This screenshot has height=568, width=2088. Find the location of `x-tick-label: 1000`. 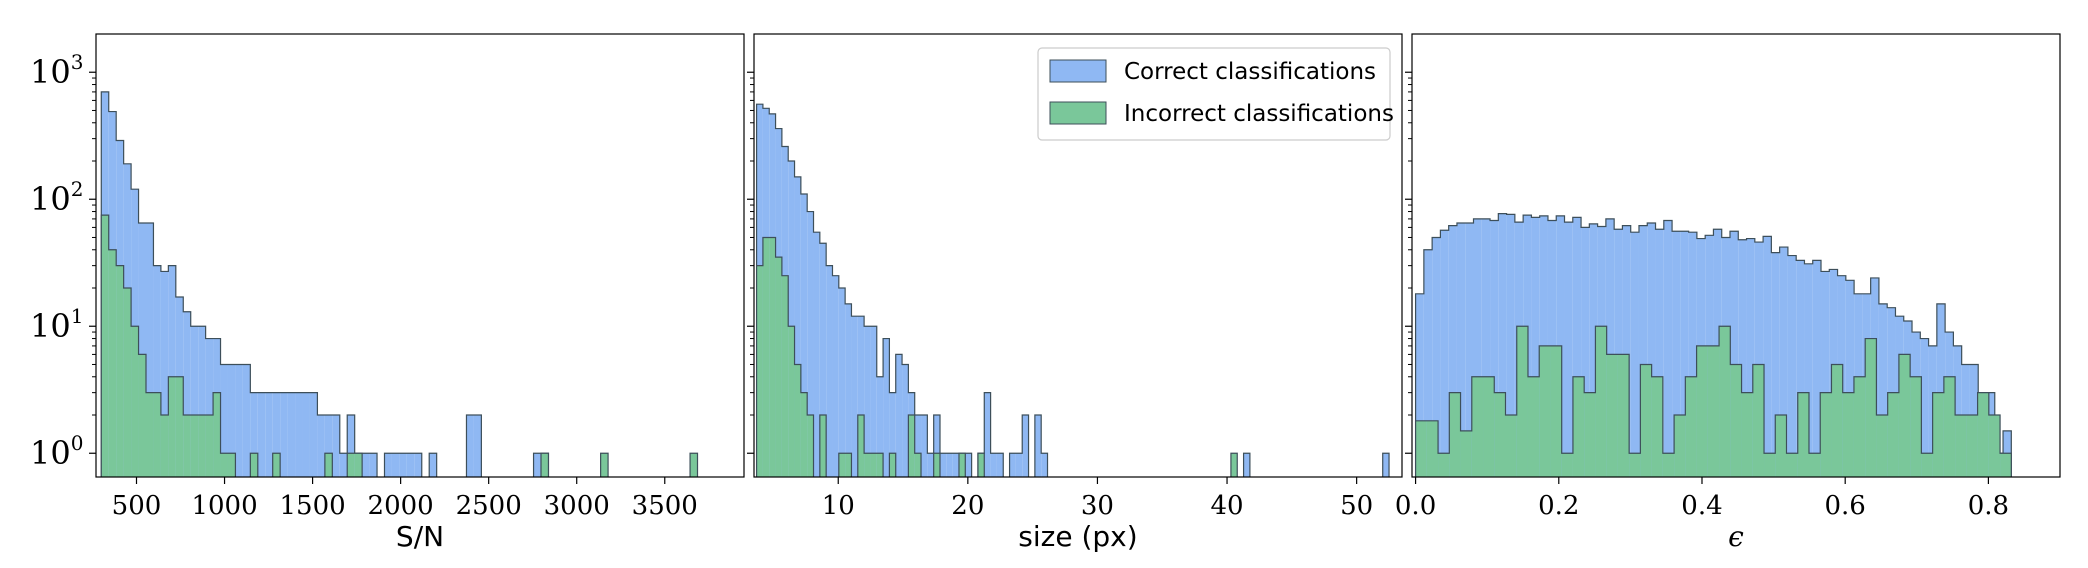

x-tick-label: 1000 is located at coordinates (224, 506).